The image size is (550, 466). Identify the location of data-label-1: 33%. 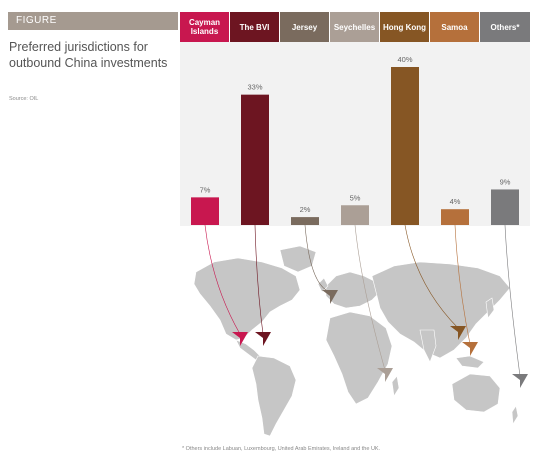
(254, 87).